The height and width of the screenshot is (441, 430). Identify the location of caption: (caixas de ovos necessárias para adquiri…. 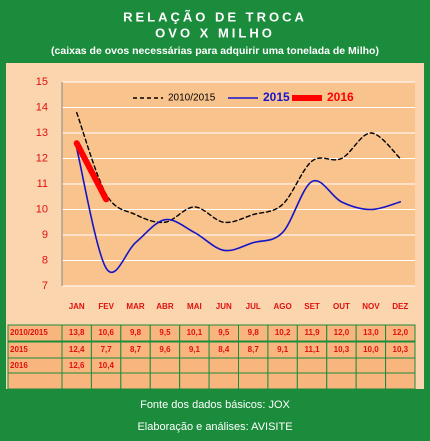
(215, 51).